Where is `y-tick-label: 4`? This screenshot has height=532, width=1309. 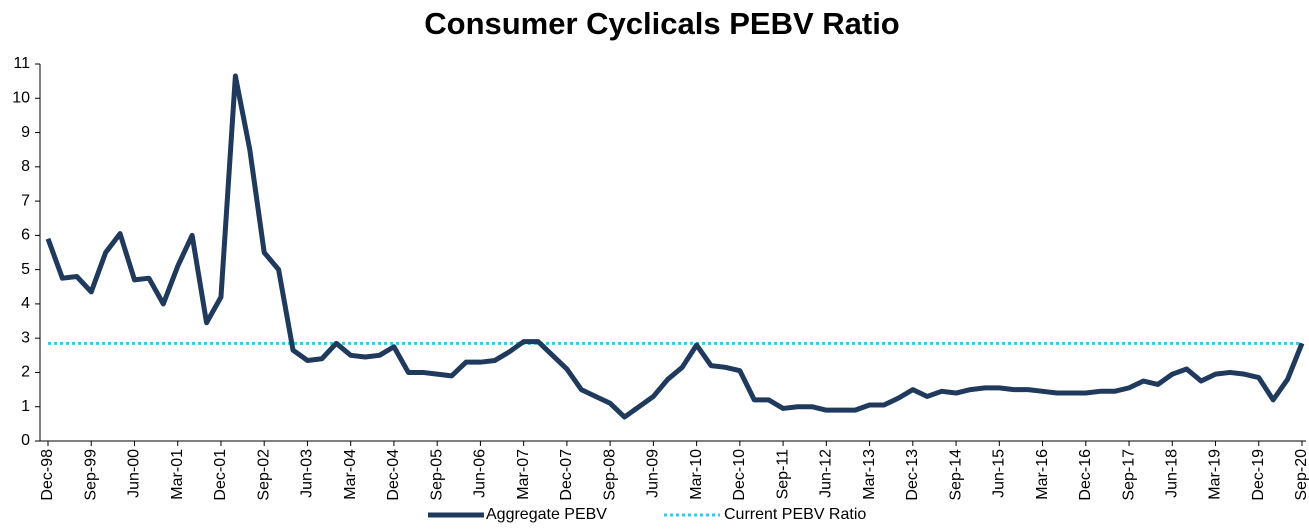 y-tick-label: 4 is located at coordinates (25, 303).